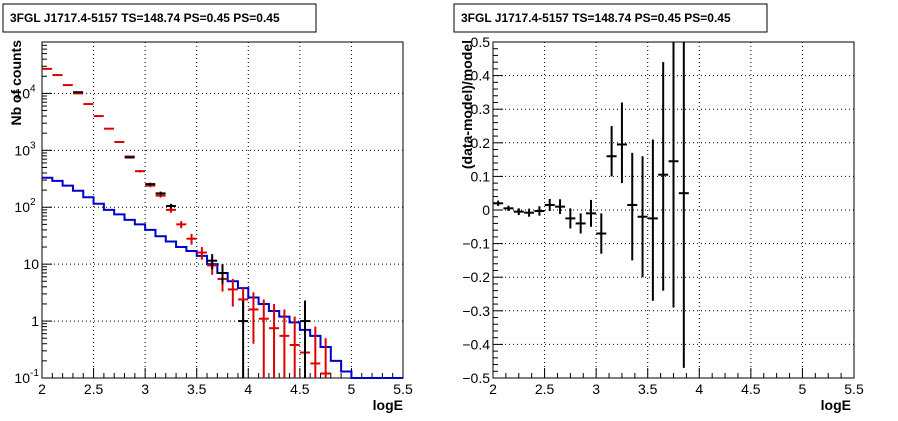 Image resolution: width=898 pixels, height=421 pixels. I want to click on counts-title-box, so click(159, 18).